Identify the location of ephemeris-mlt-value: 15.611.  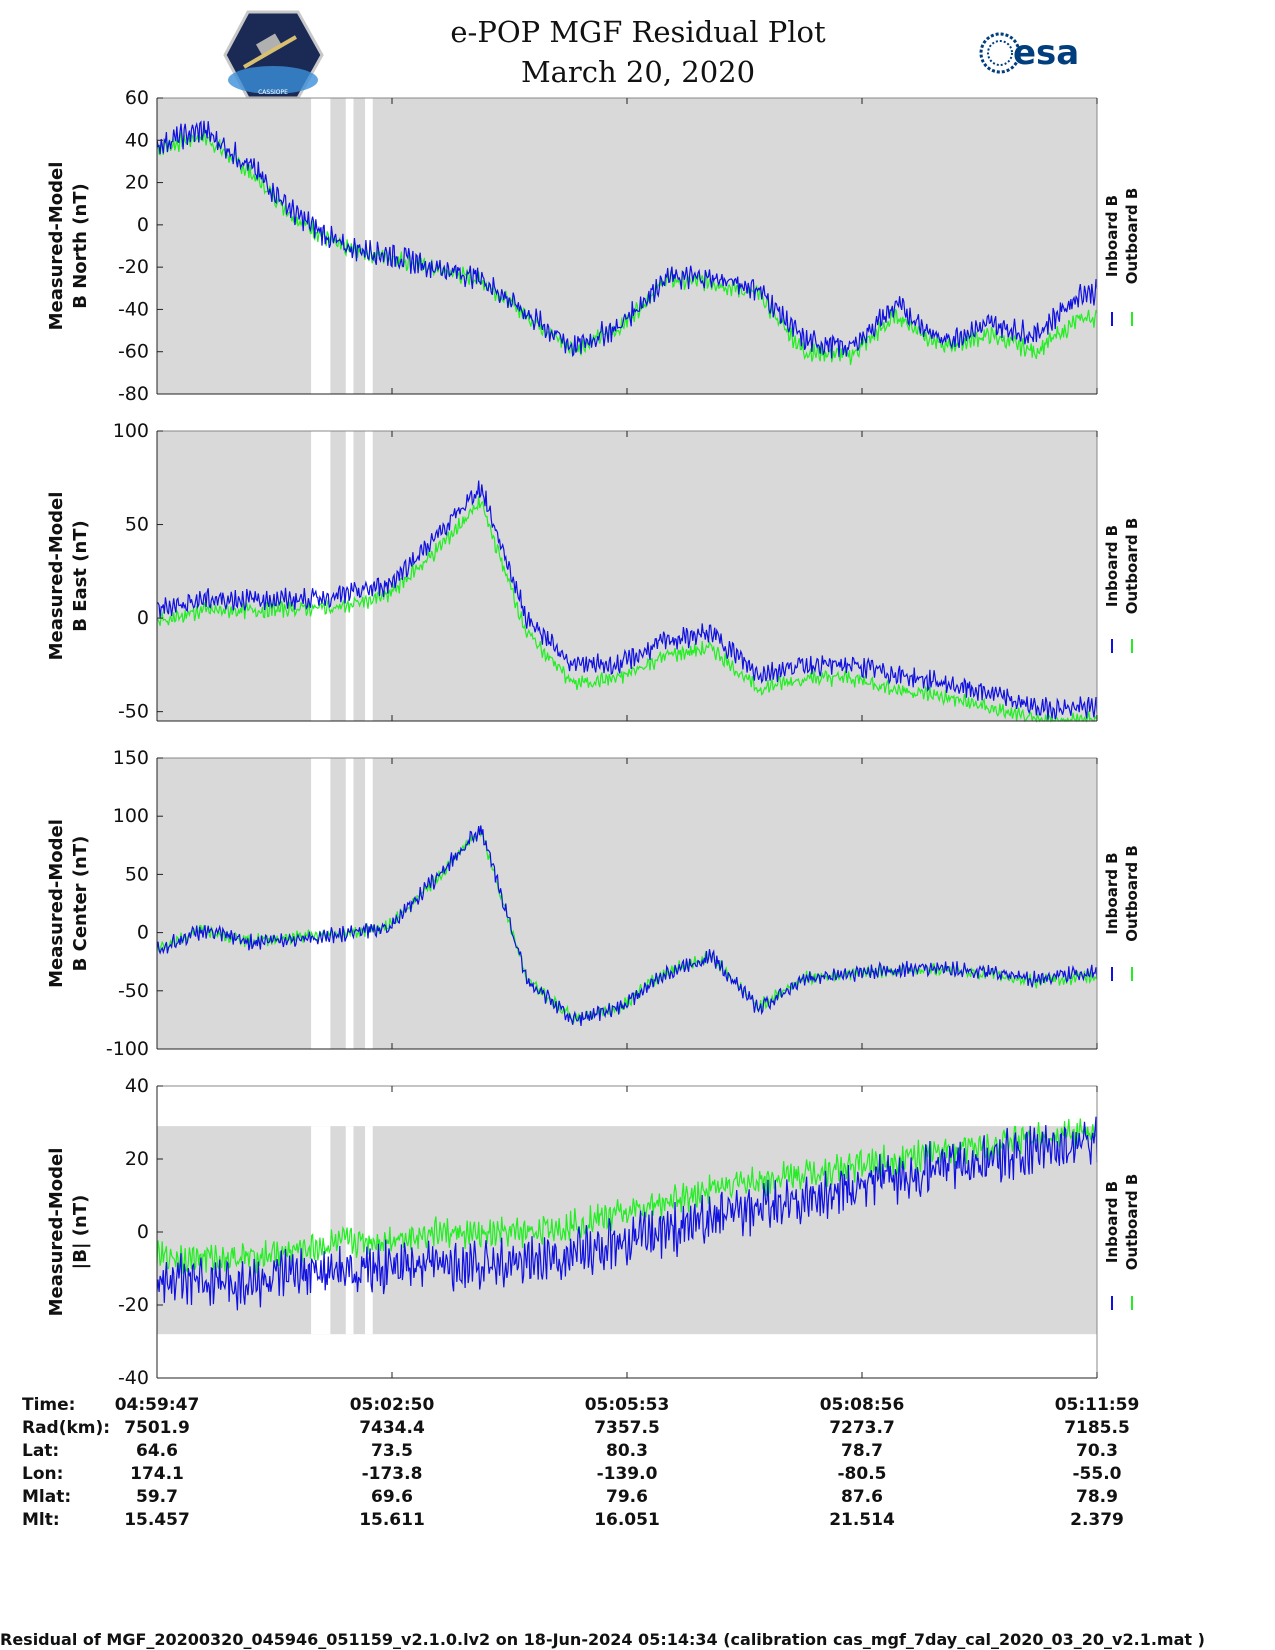
(392, 1520).